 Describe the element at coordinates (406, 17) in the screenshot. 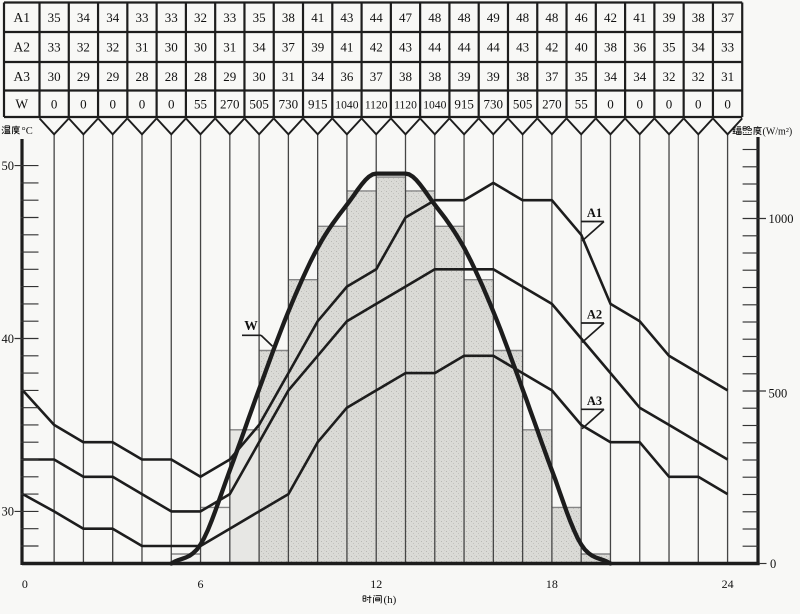

I see `svg-text: 47` at that location.